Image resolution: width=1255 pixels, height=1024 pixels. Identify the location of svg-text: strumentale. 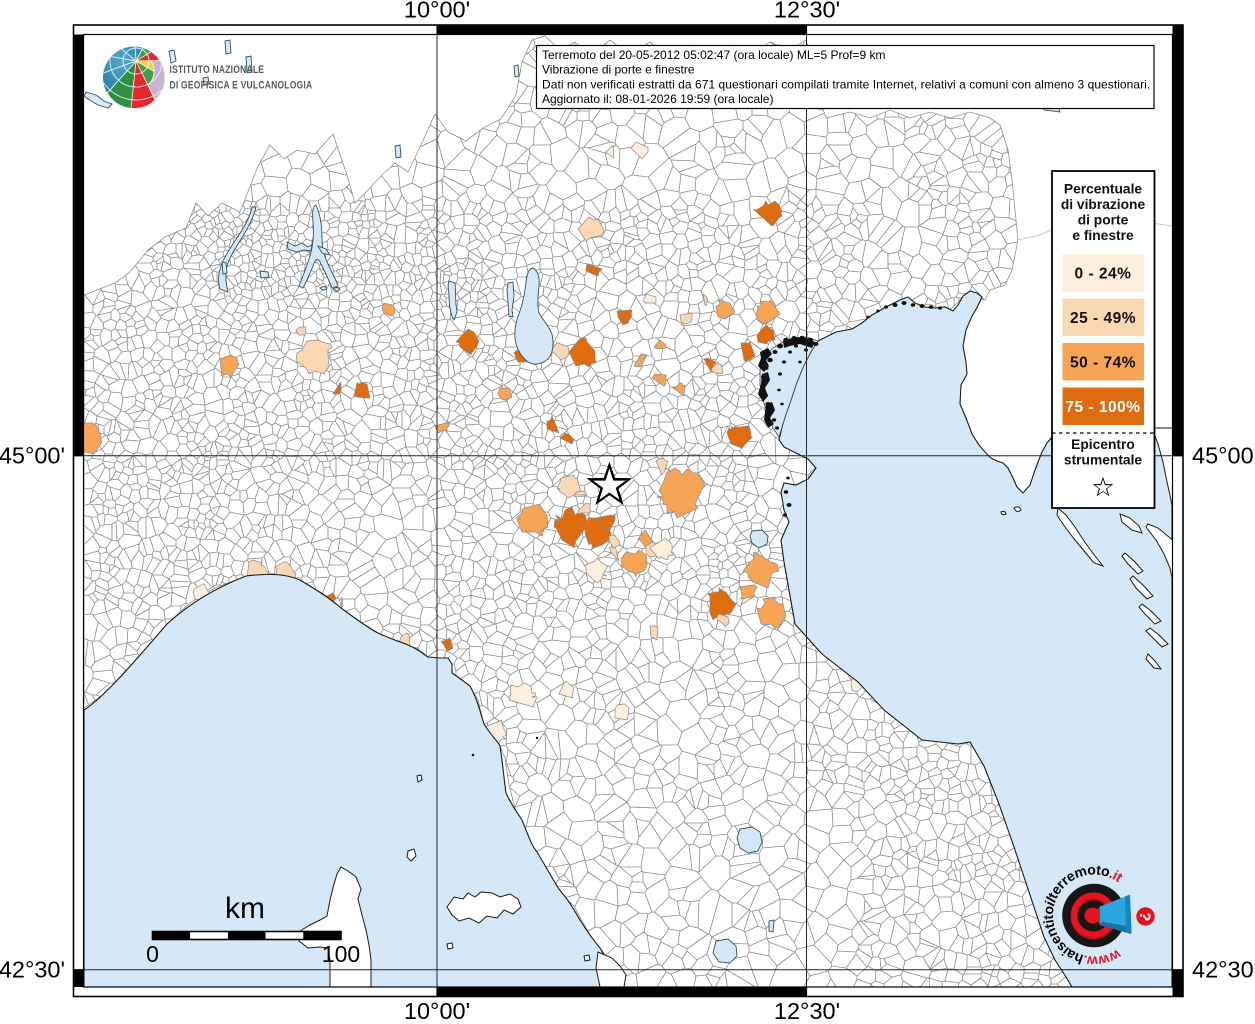
(1103, 460).